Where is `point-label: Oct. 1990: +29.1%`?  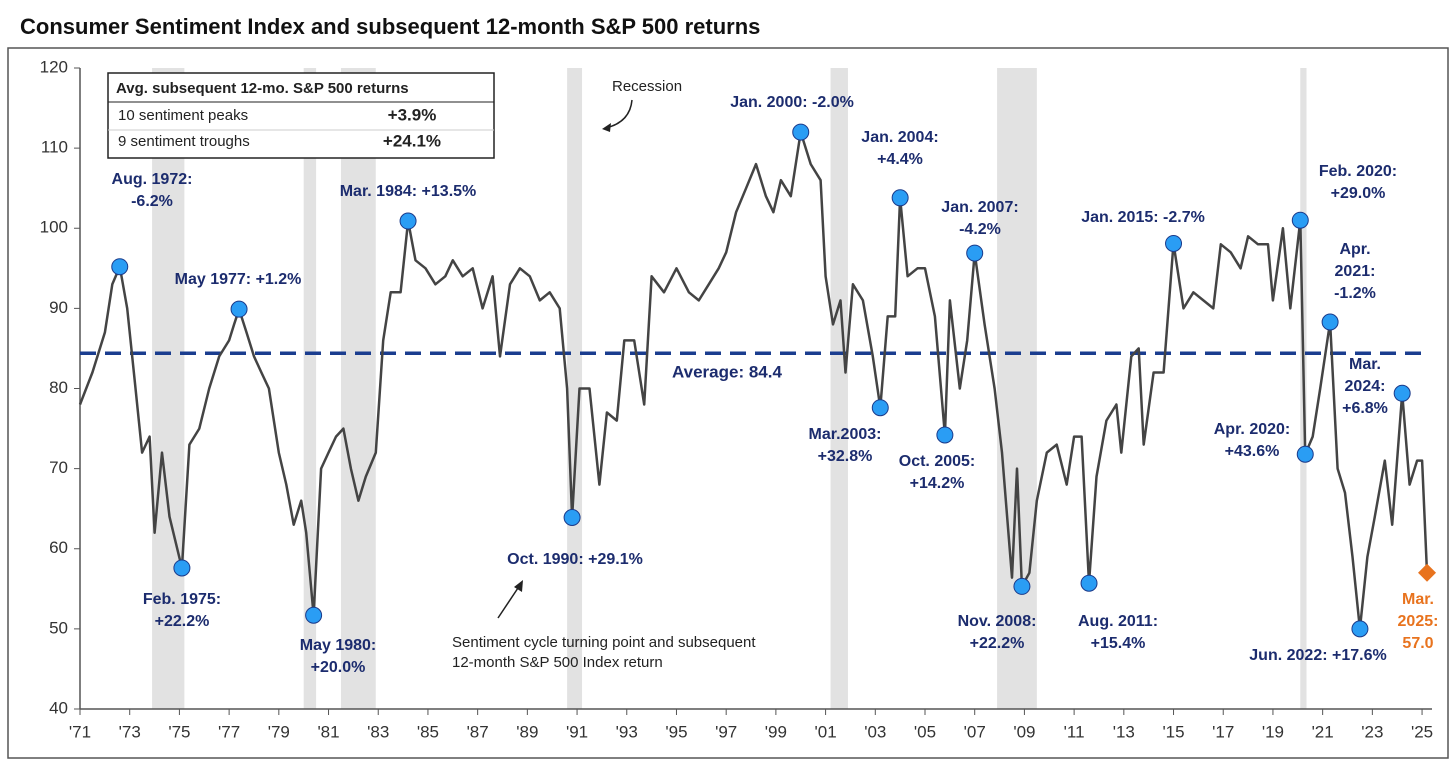
point-label: Oct. 1990: +29.1% is located at coordinates (575, 559).